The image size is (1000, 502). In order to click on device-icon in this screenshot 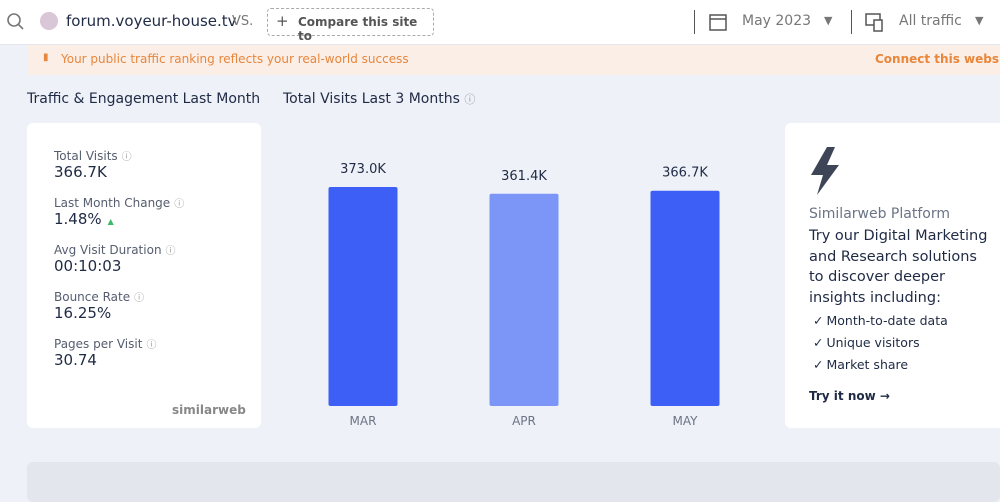, I will do `click(874, 22)`.